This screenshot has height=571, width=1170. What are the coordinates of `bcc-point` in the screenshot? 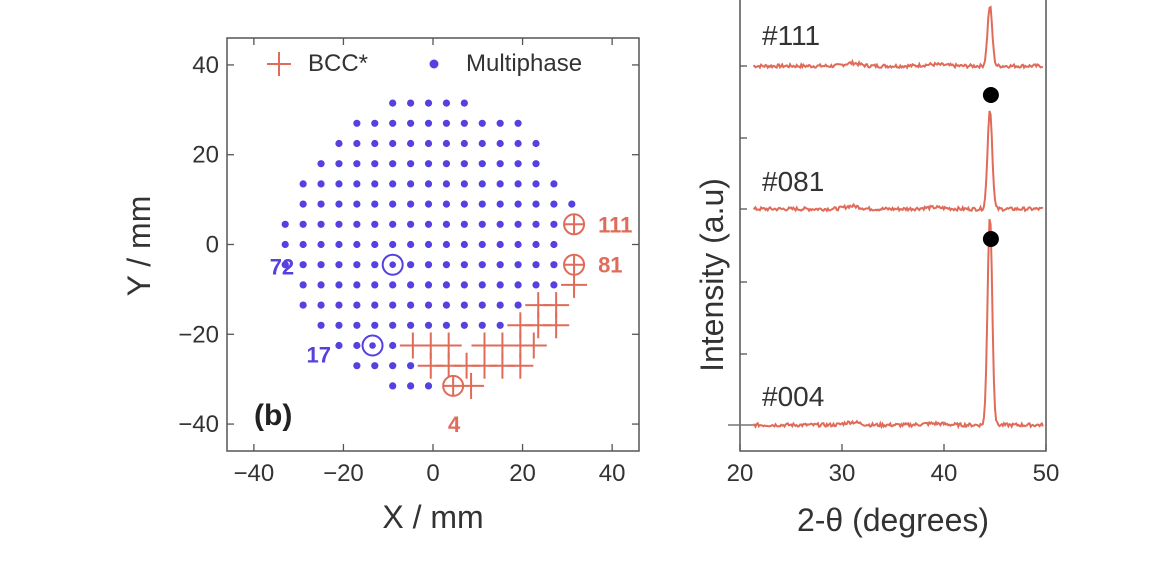 It's located at (574, 284).